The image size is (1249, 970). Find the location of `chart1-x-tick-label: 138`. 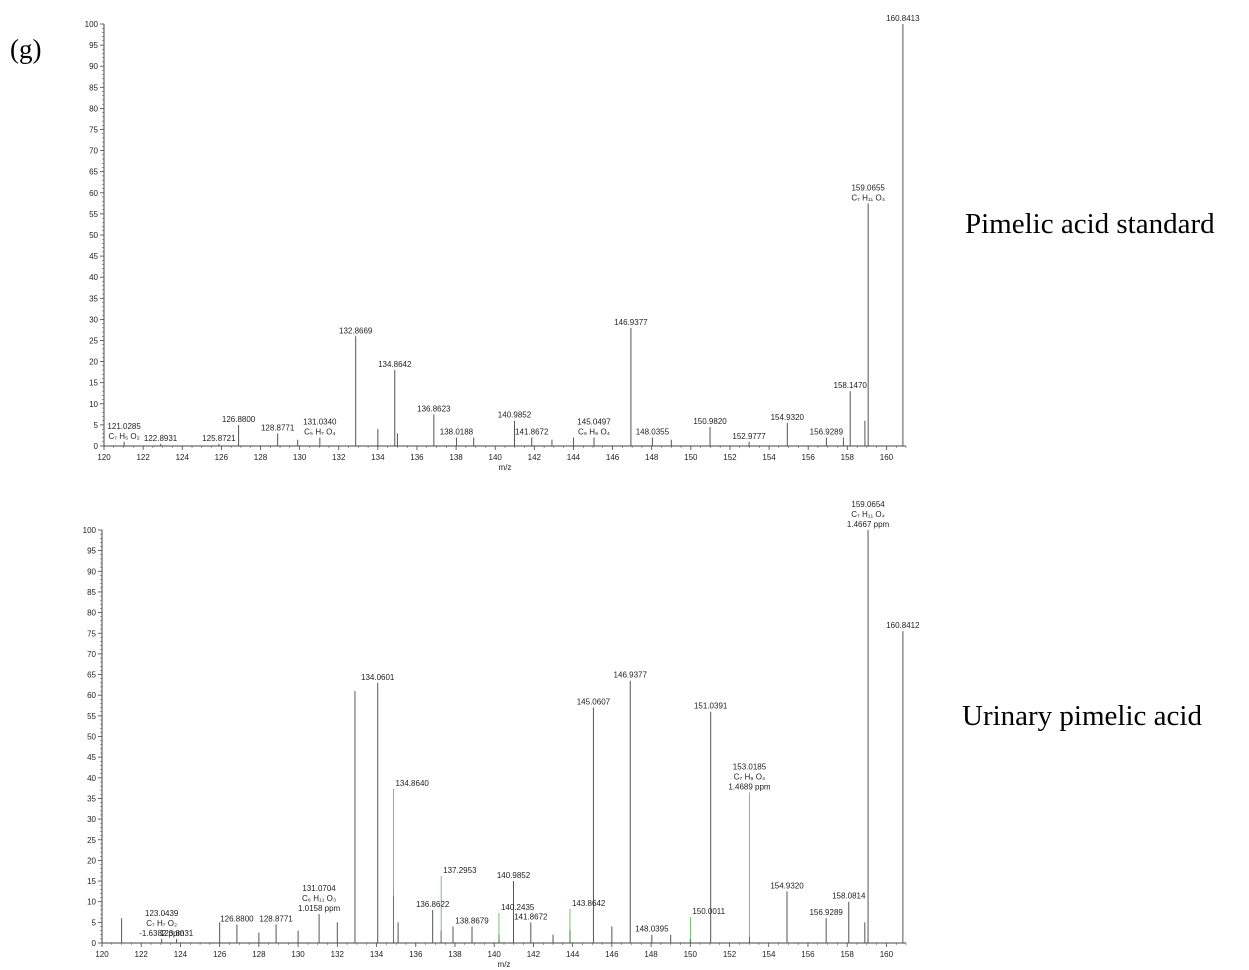

chart1-x-tick-label: 138 is located at coordinates (456, 457).